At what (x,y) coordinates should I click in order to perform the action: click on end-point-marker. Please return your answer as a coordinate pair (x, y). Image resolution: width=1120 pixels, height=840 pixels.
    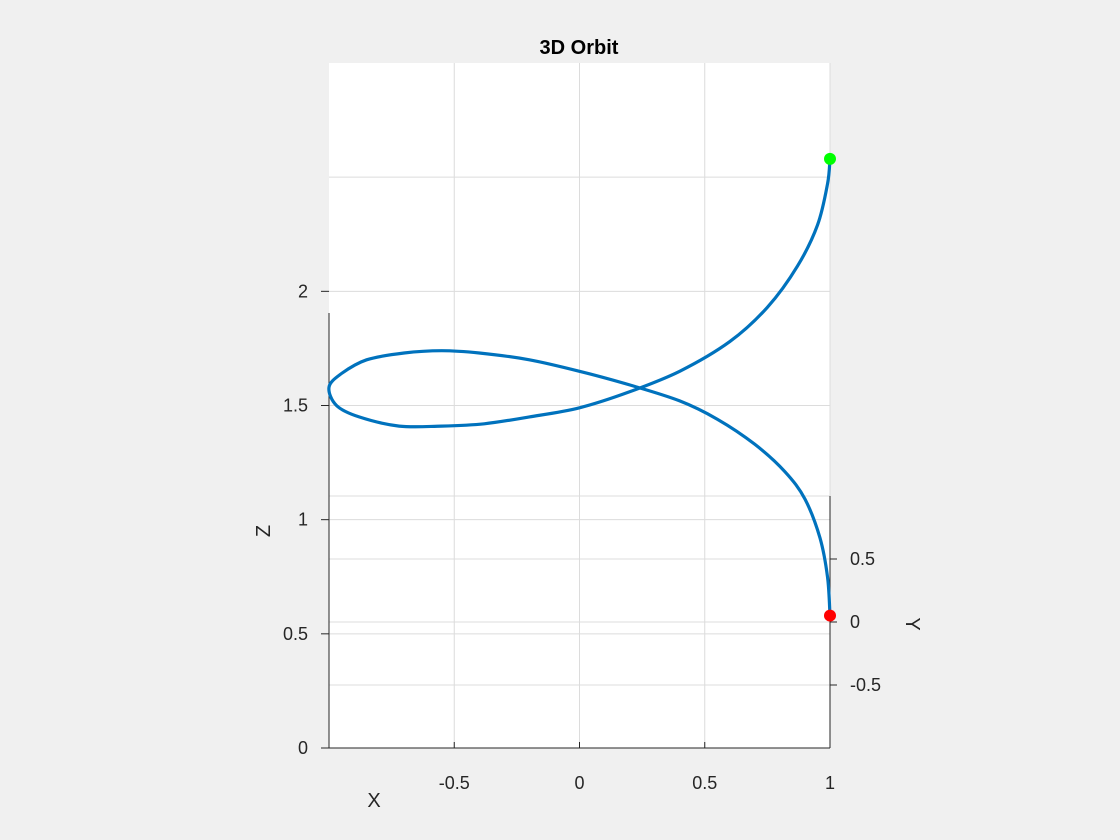
    Looking at the image, I should click on (830, 158).